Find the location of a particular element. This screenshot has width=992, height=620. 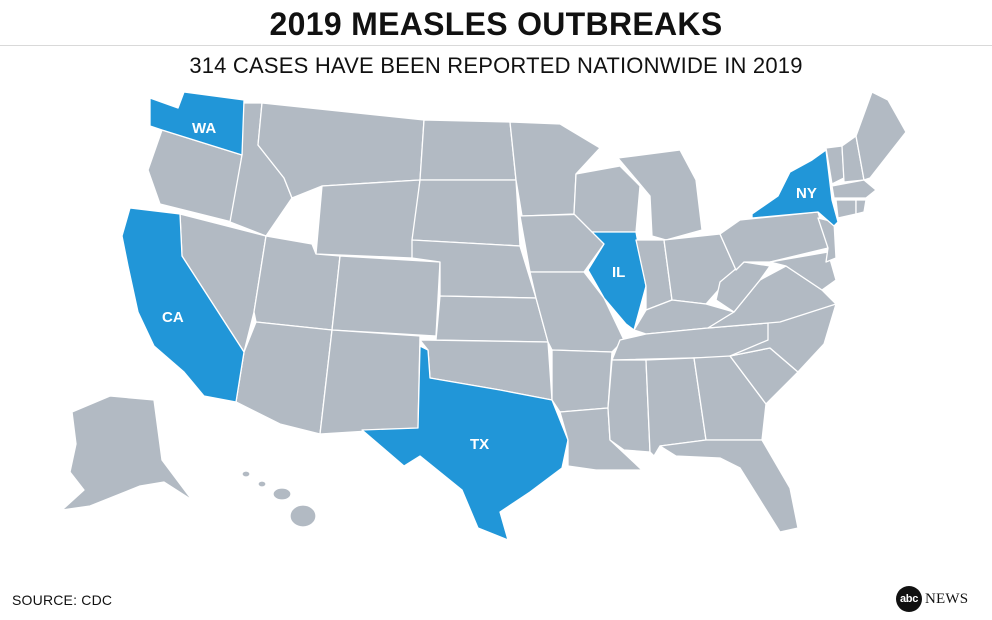

state-SD is located at coordinates (466, 213).